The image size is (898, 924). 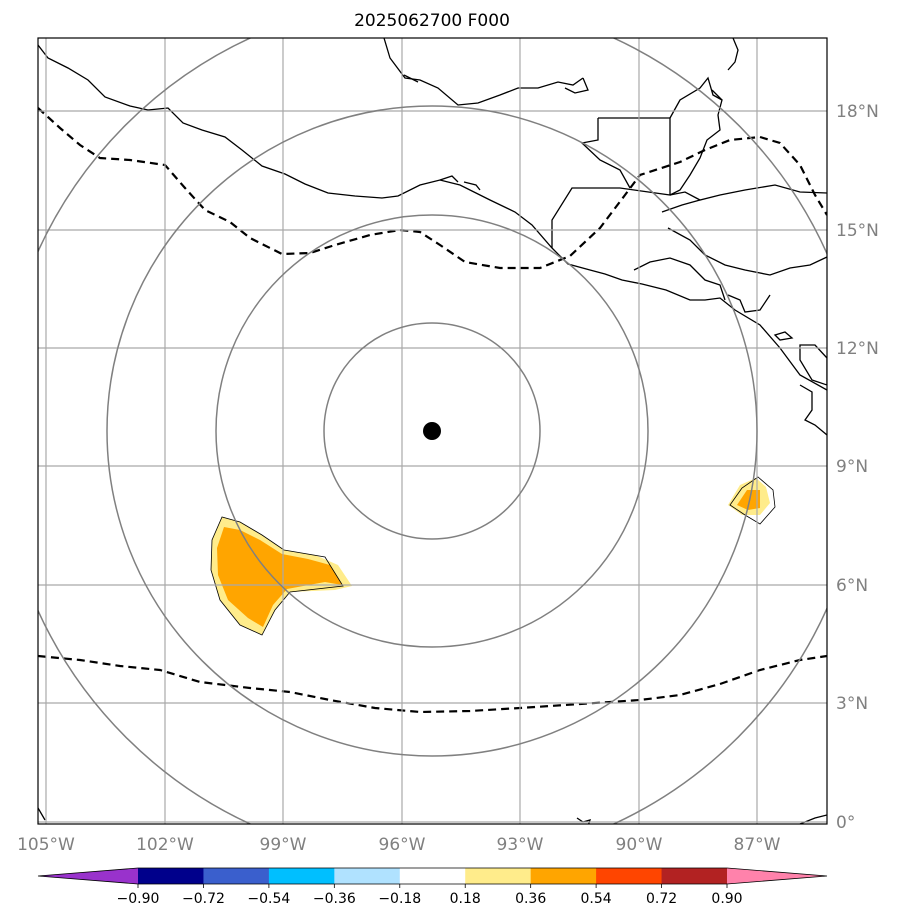 What do you see at coordinates (857, 349) in the screenshot?
I see `lat-label: 12°N` at bounding box center [857, 349].